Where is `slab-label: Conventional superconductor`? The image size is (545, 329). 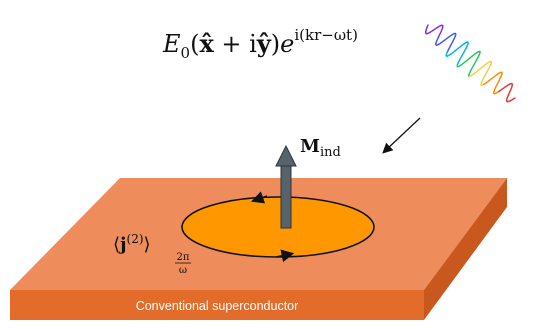
slab-label: Conventional superconductor is located at coordinates (217, 306).